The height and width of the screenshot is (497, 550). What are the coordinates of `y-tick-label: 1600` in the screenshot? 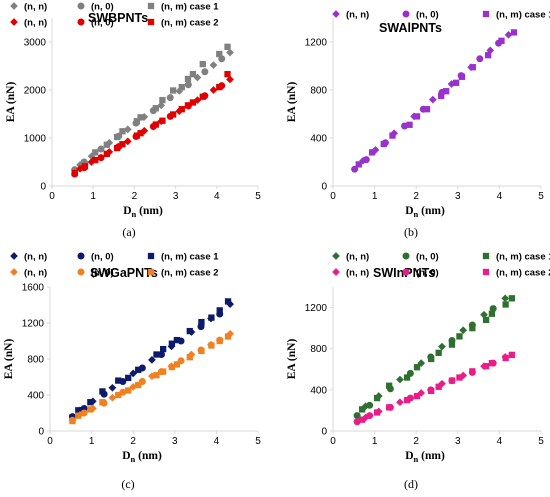 It's located at (33, 288).